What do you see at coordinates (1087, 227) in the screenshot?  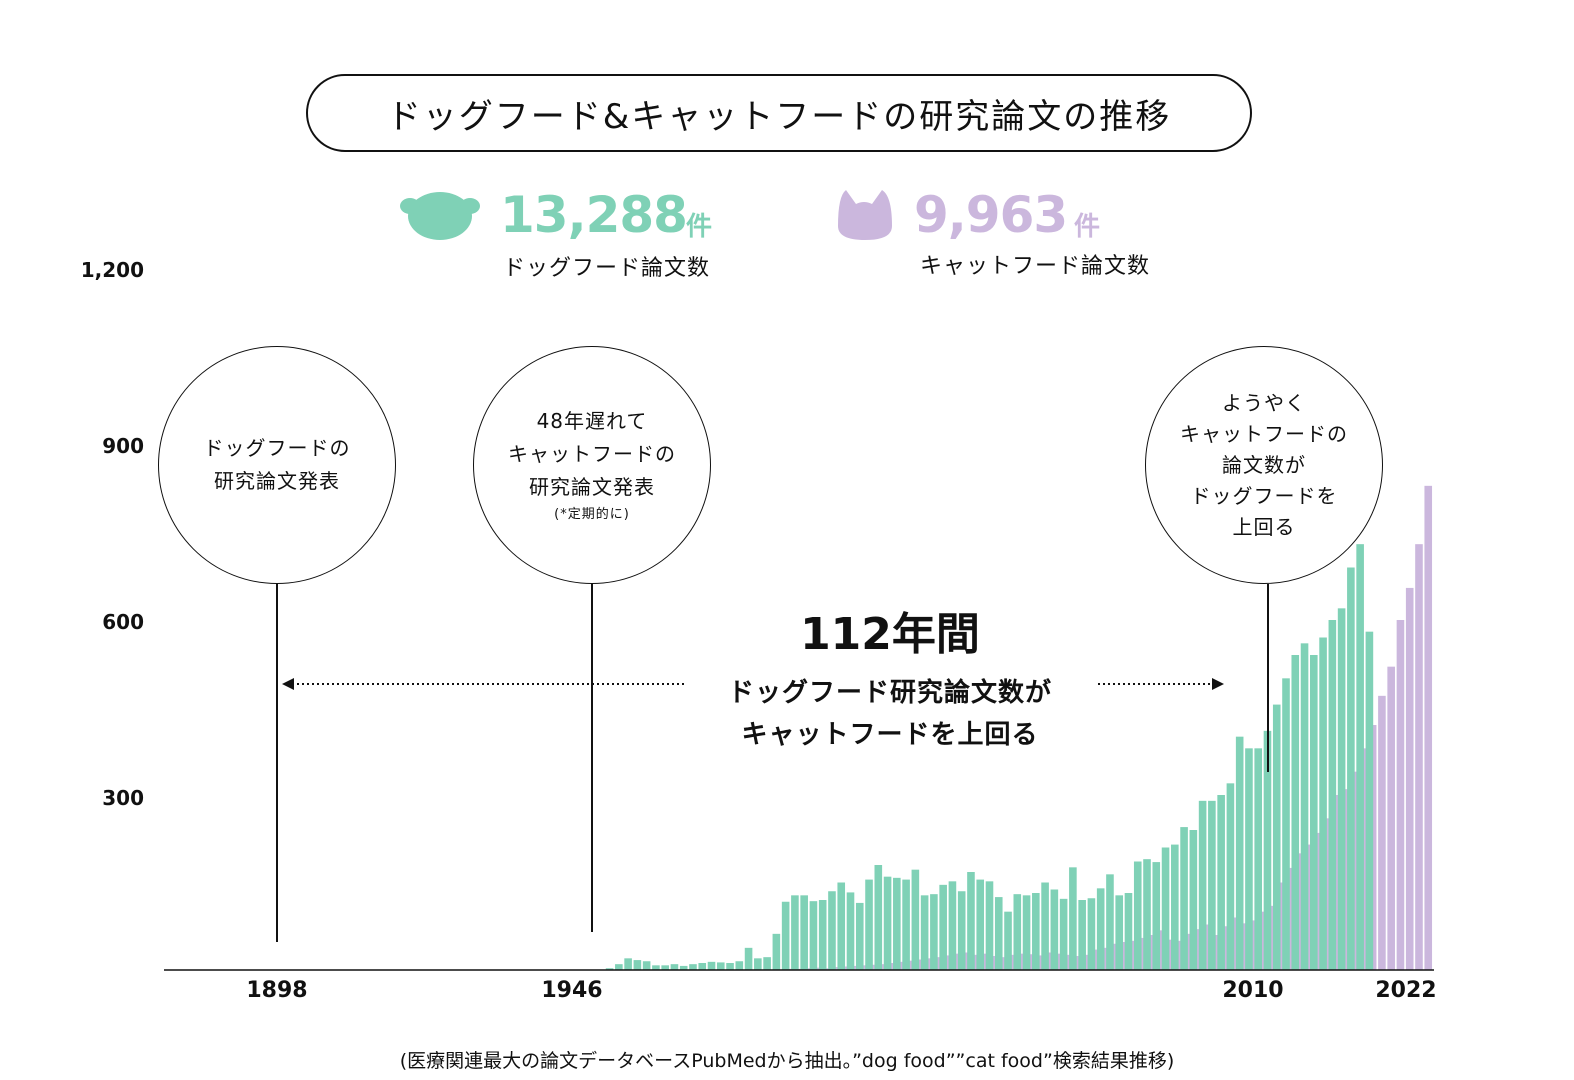 I see `cat-count-unit: 件` at bounding box center [1087, 227].